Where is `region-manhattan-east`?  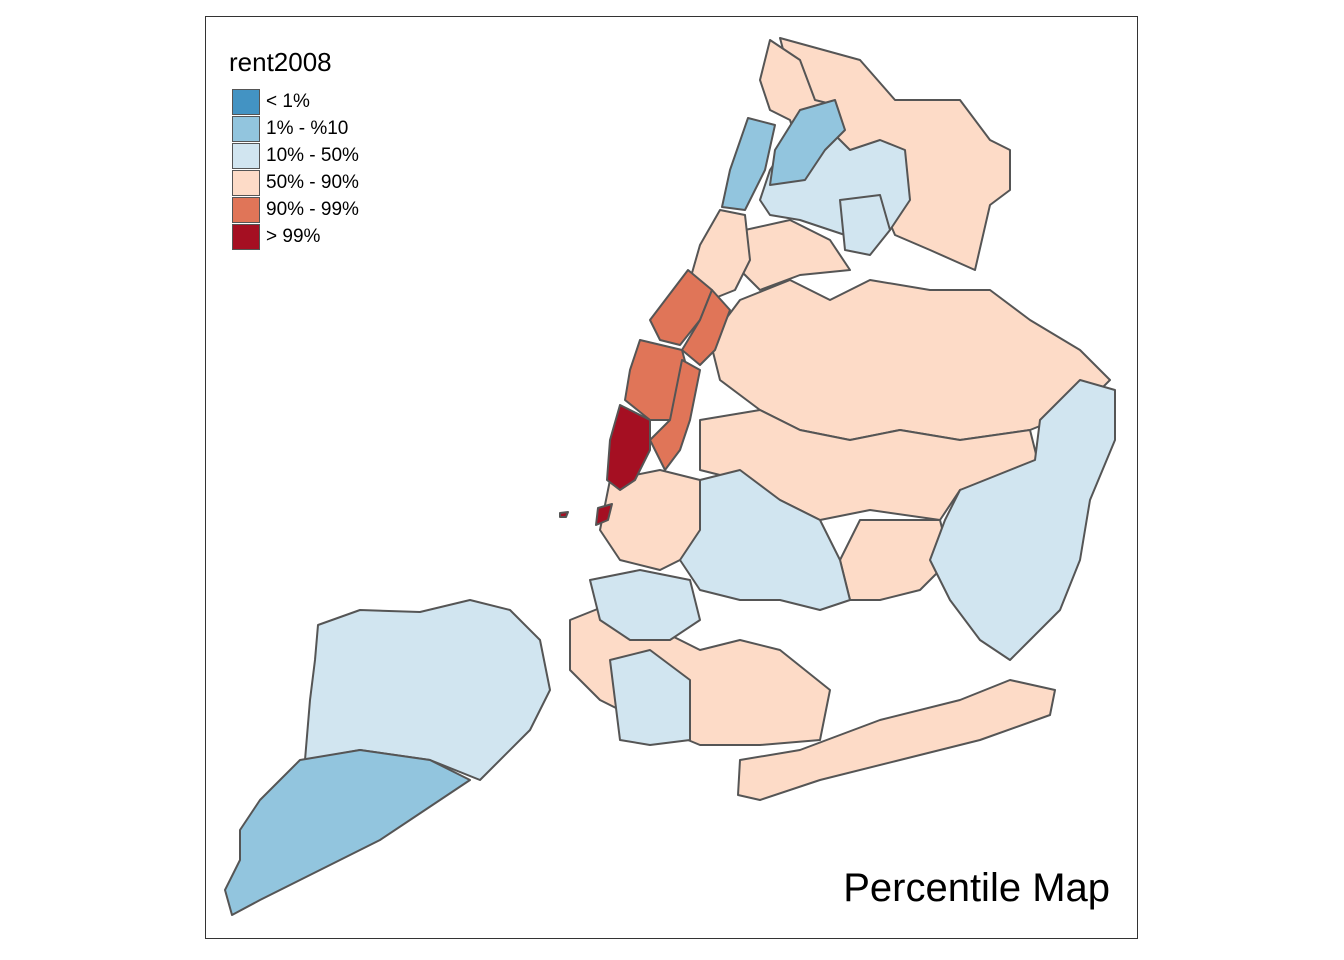 region-manhattan-east is located at coordinates (675, 415).